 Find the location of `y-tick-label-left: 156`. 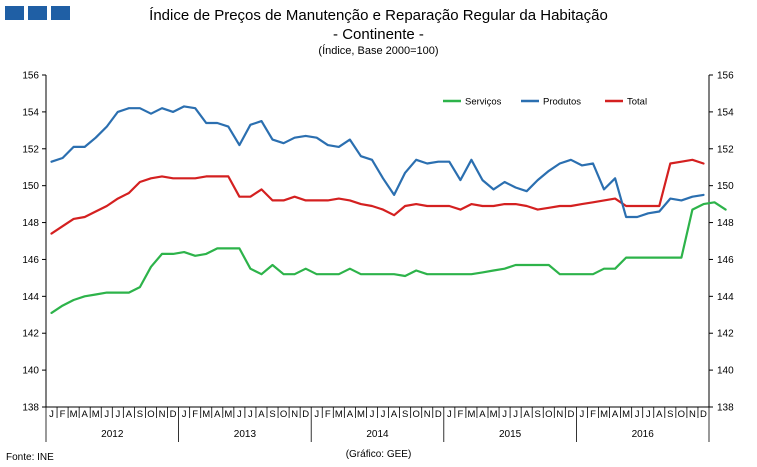

y-tick-label-left: 156 is located at coordinates (30, 76).